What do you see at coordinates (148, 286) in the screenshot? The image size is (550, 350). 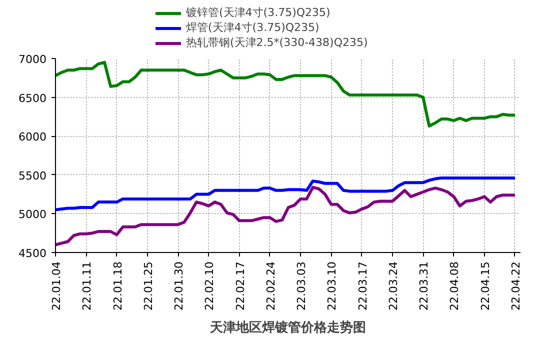 I see `x-tick-label: 22.01.25` at bounding box center [148, 286].